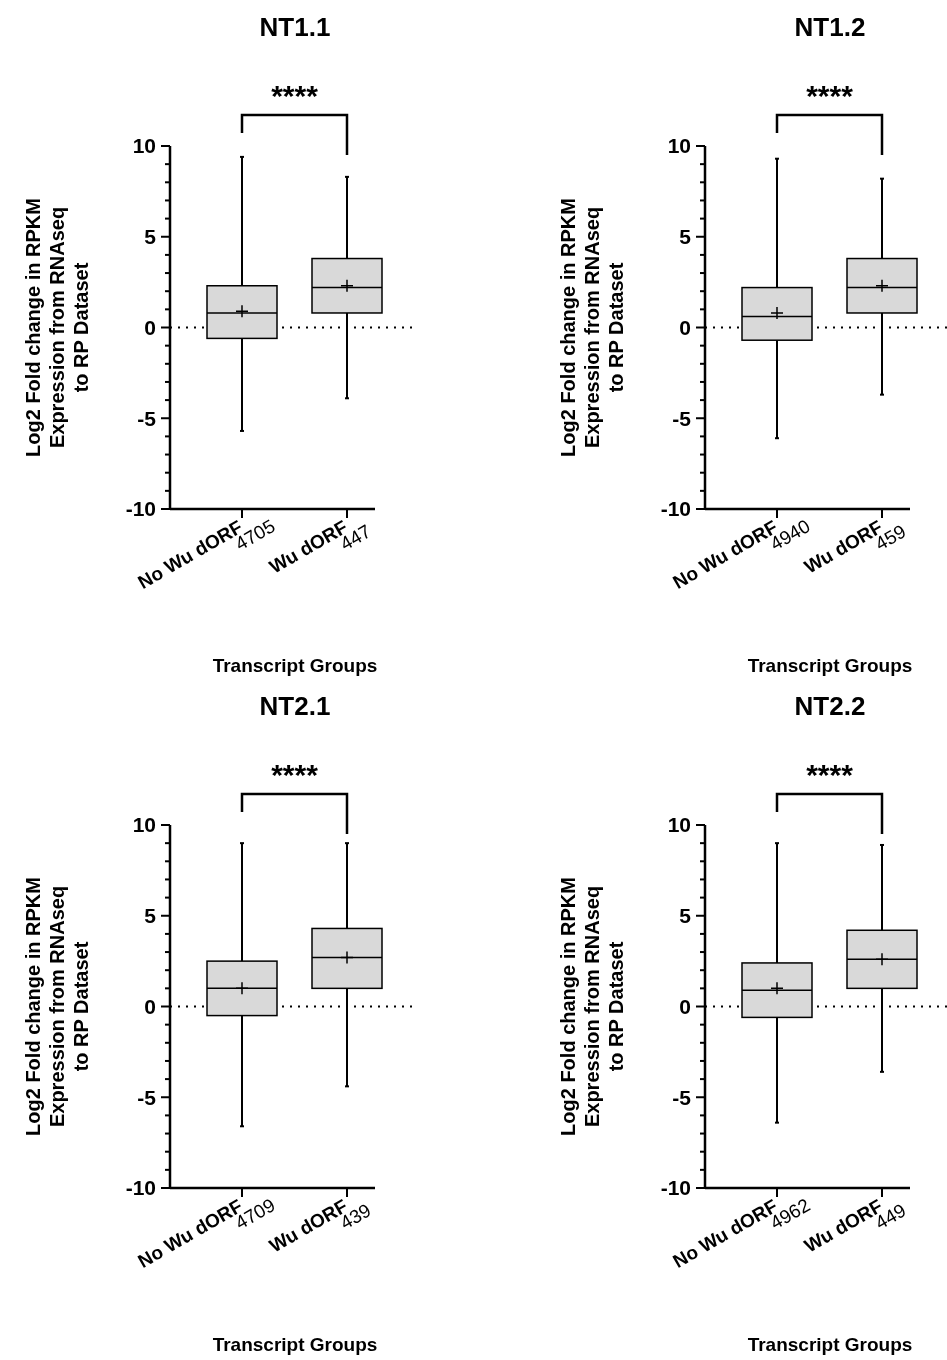  Describe the element at coordinates (830, 706) in the screenshot. I see `chart-title: NT2.2` at that location.